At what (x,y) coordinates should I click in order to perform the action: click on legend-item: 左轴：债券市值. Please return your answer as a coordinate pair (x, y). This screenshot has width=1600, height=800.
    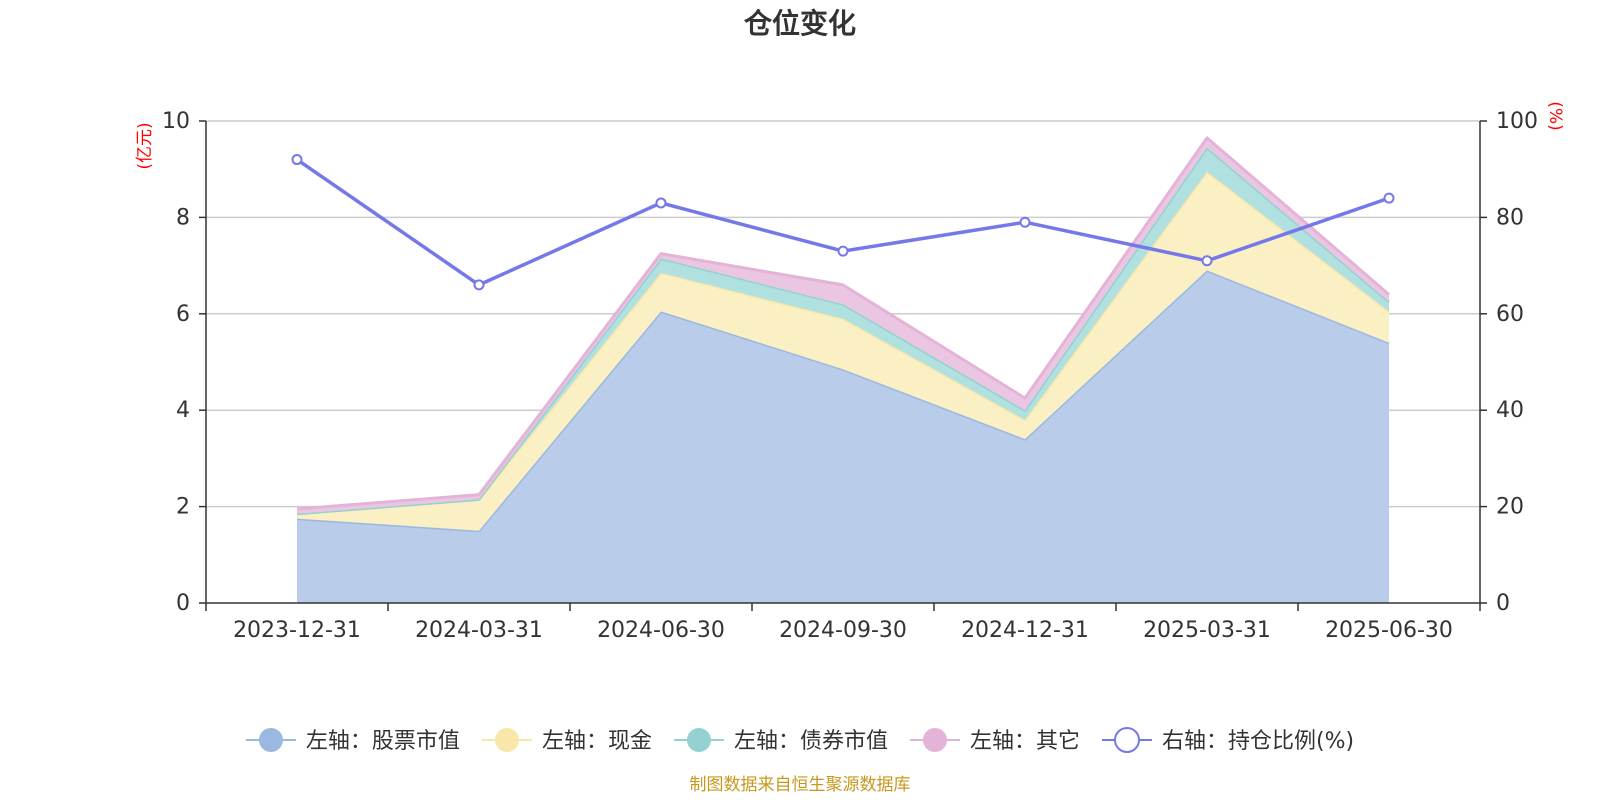
    Looking at the image, I should click on (780, 741).